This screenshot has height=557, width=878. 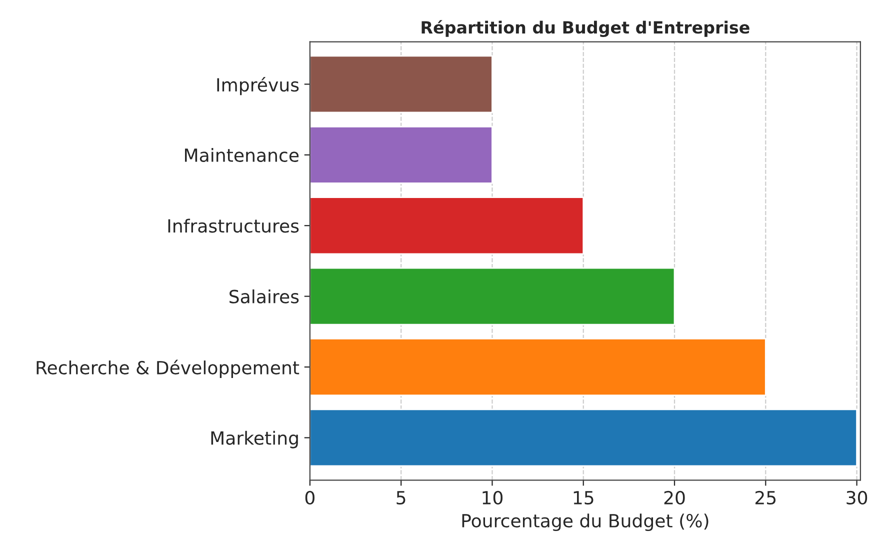 I want to click on x-tick-label: 10, so click(x=492, y=497).